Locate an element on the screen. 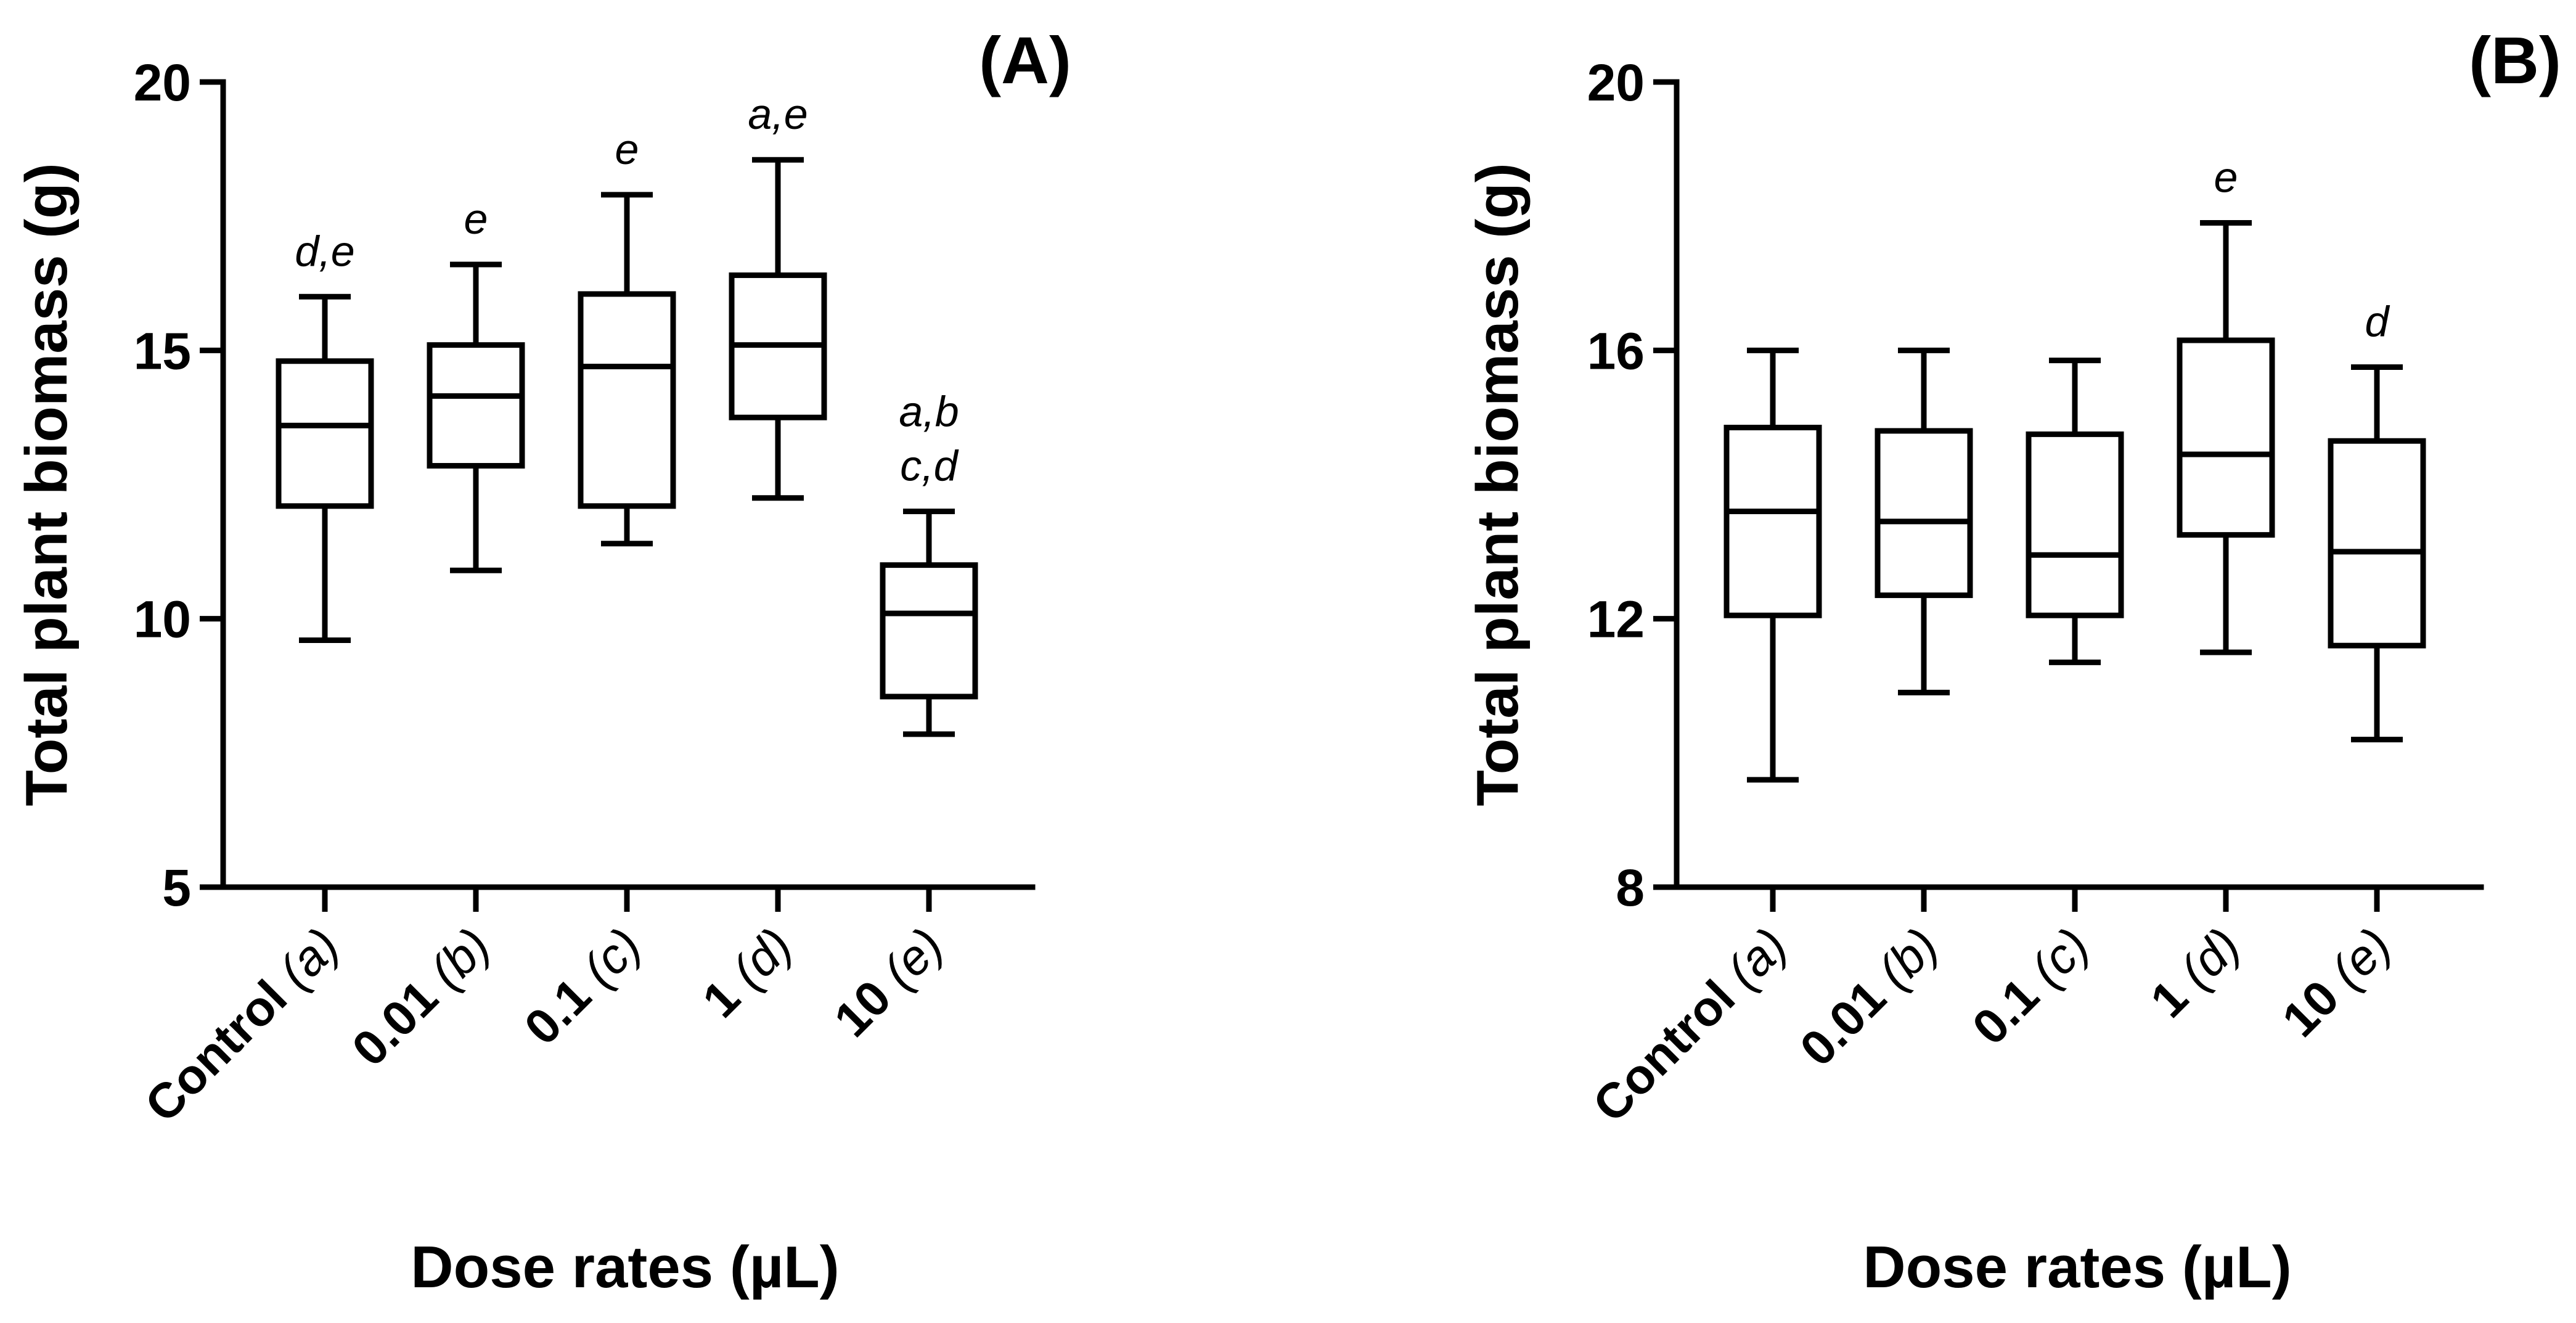 This screenshot has width=2576, height=1323. panel-a-box-5: a,b c,d 10 (e) is located at coordinates (901, 717).